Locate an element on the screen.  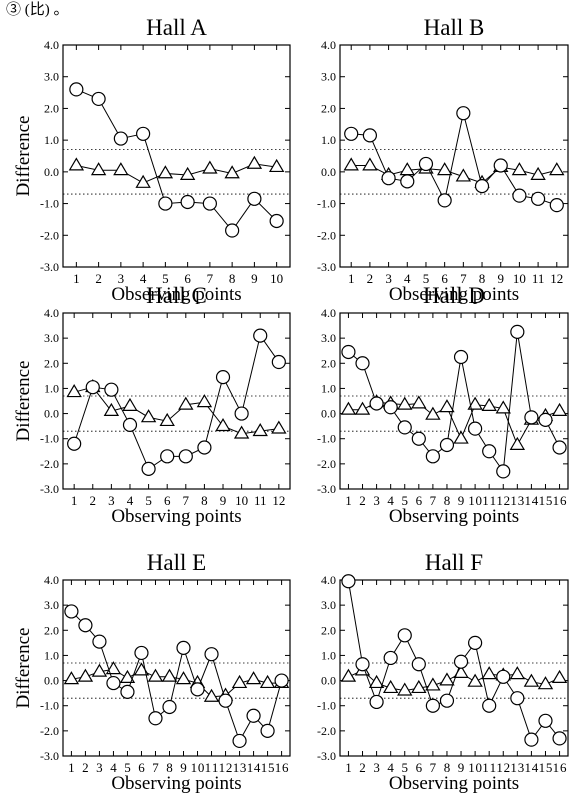
y-tick-label: 4.0 is located at coordinates (328, 45).